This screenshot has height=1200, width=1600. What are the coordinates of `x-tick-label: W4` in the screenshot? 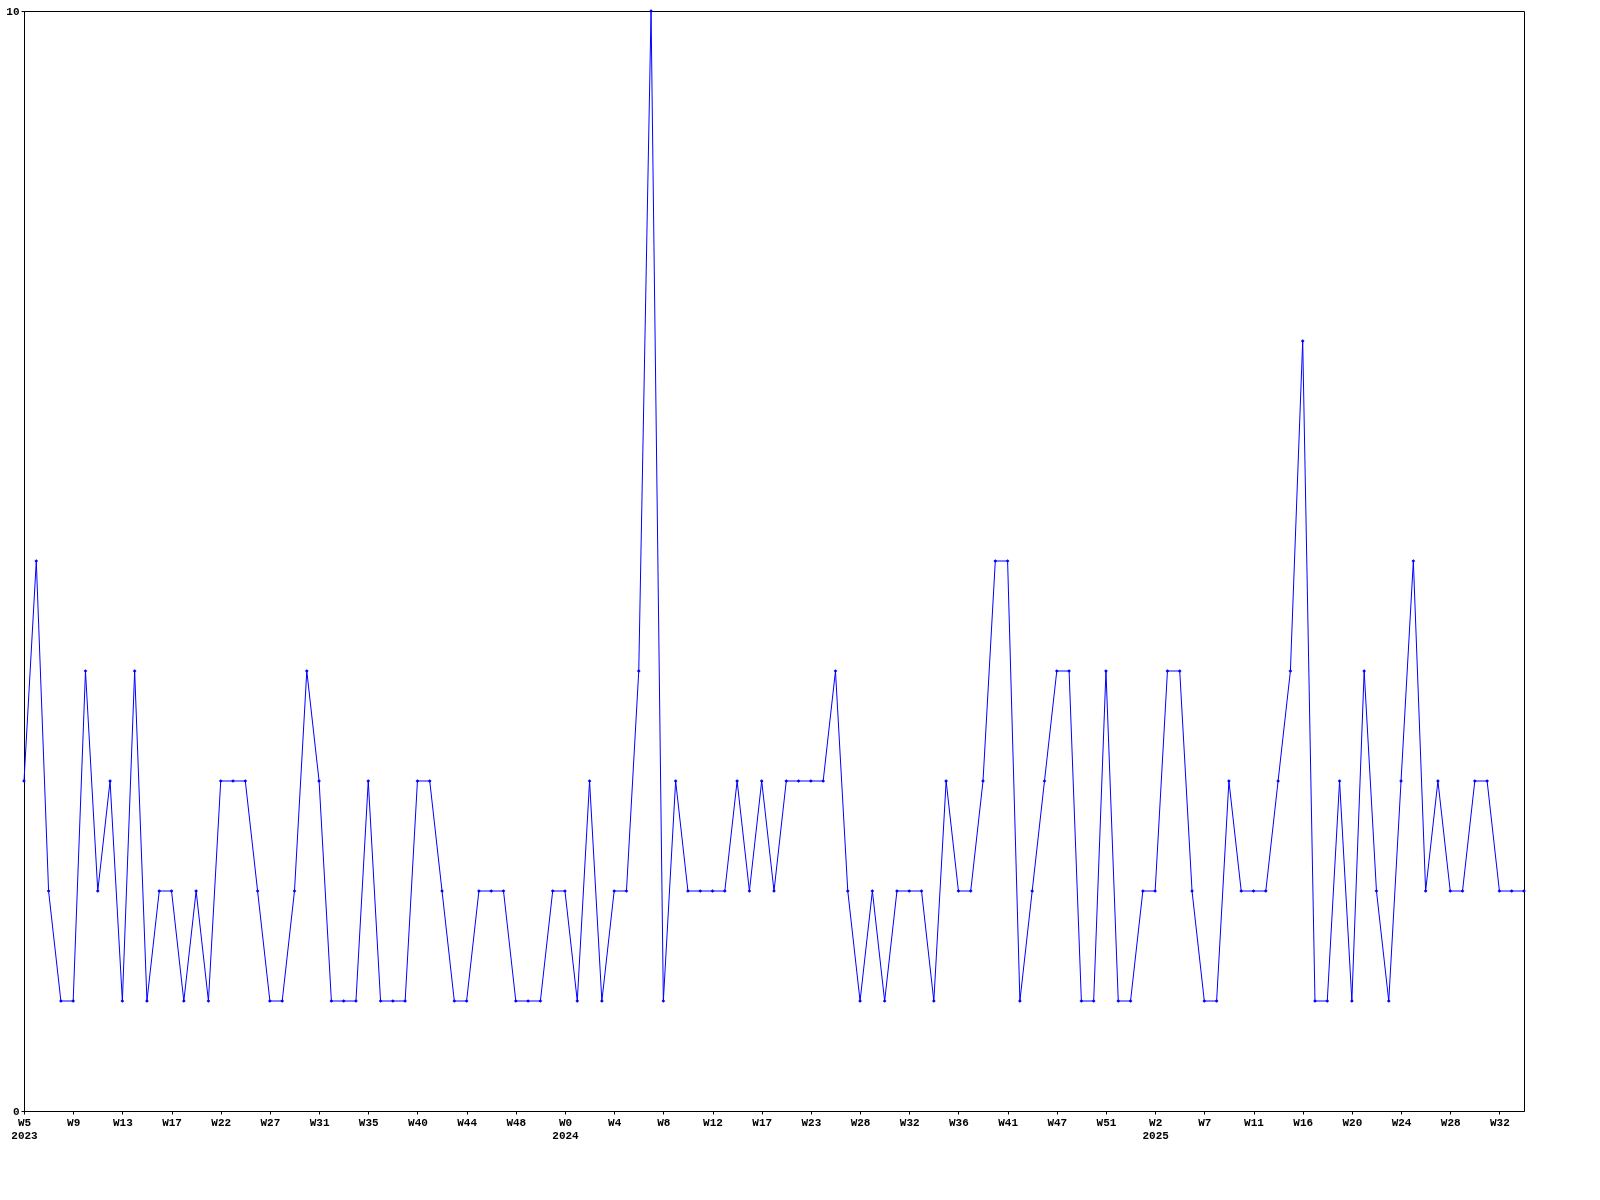 It's located at (615, 1122).